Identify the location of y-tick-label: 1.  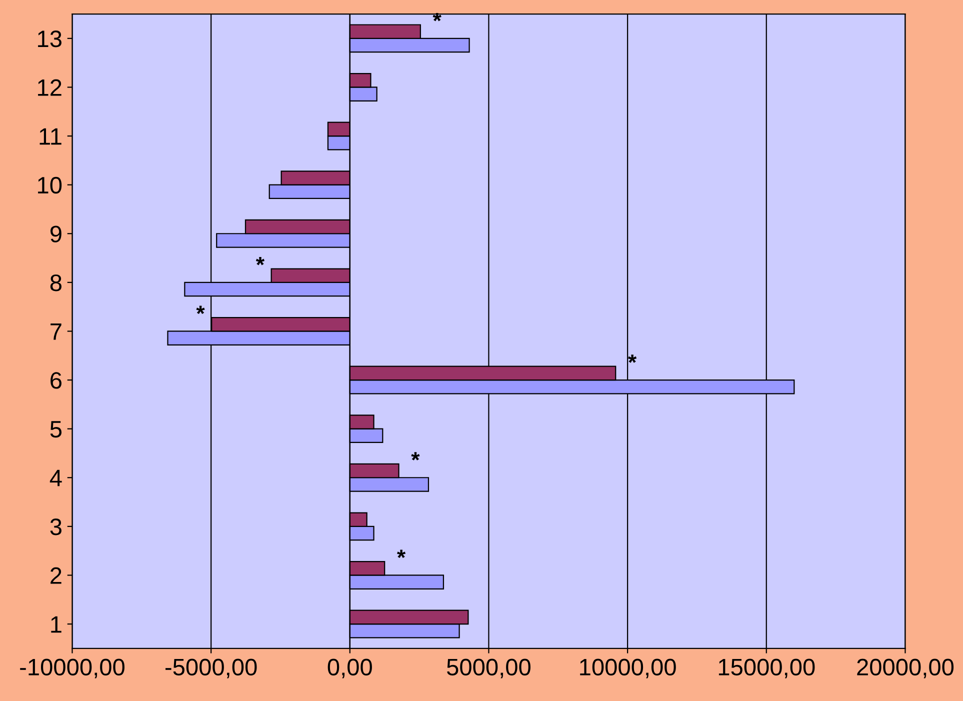
(56, 624).